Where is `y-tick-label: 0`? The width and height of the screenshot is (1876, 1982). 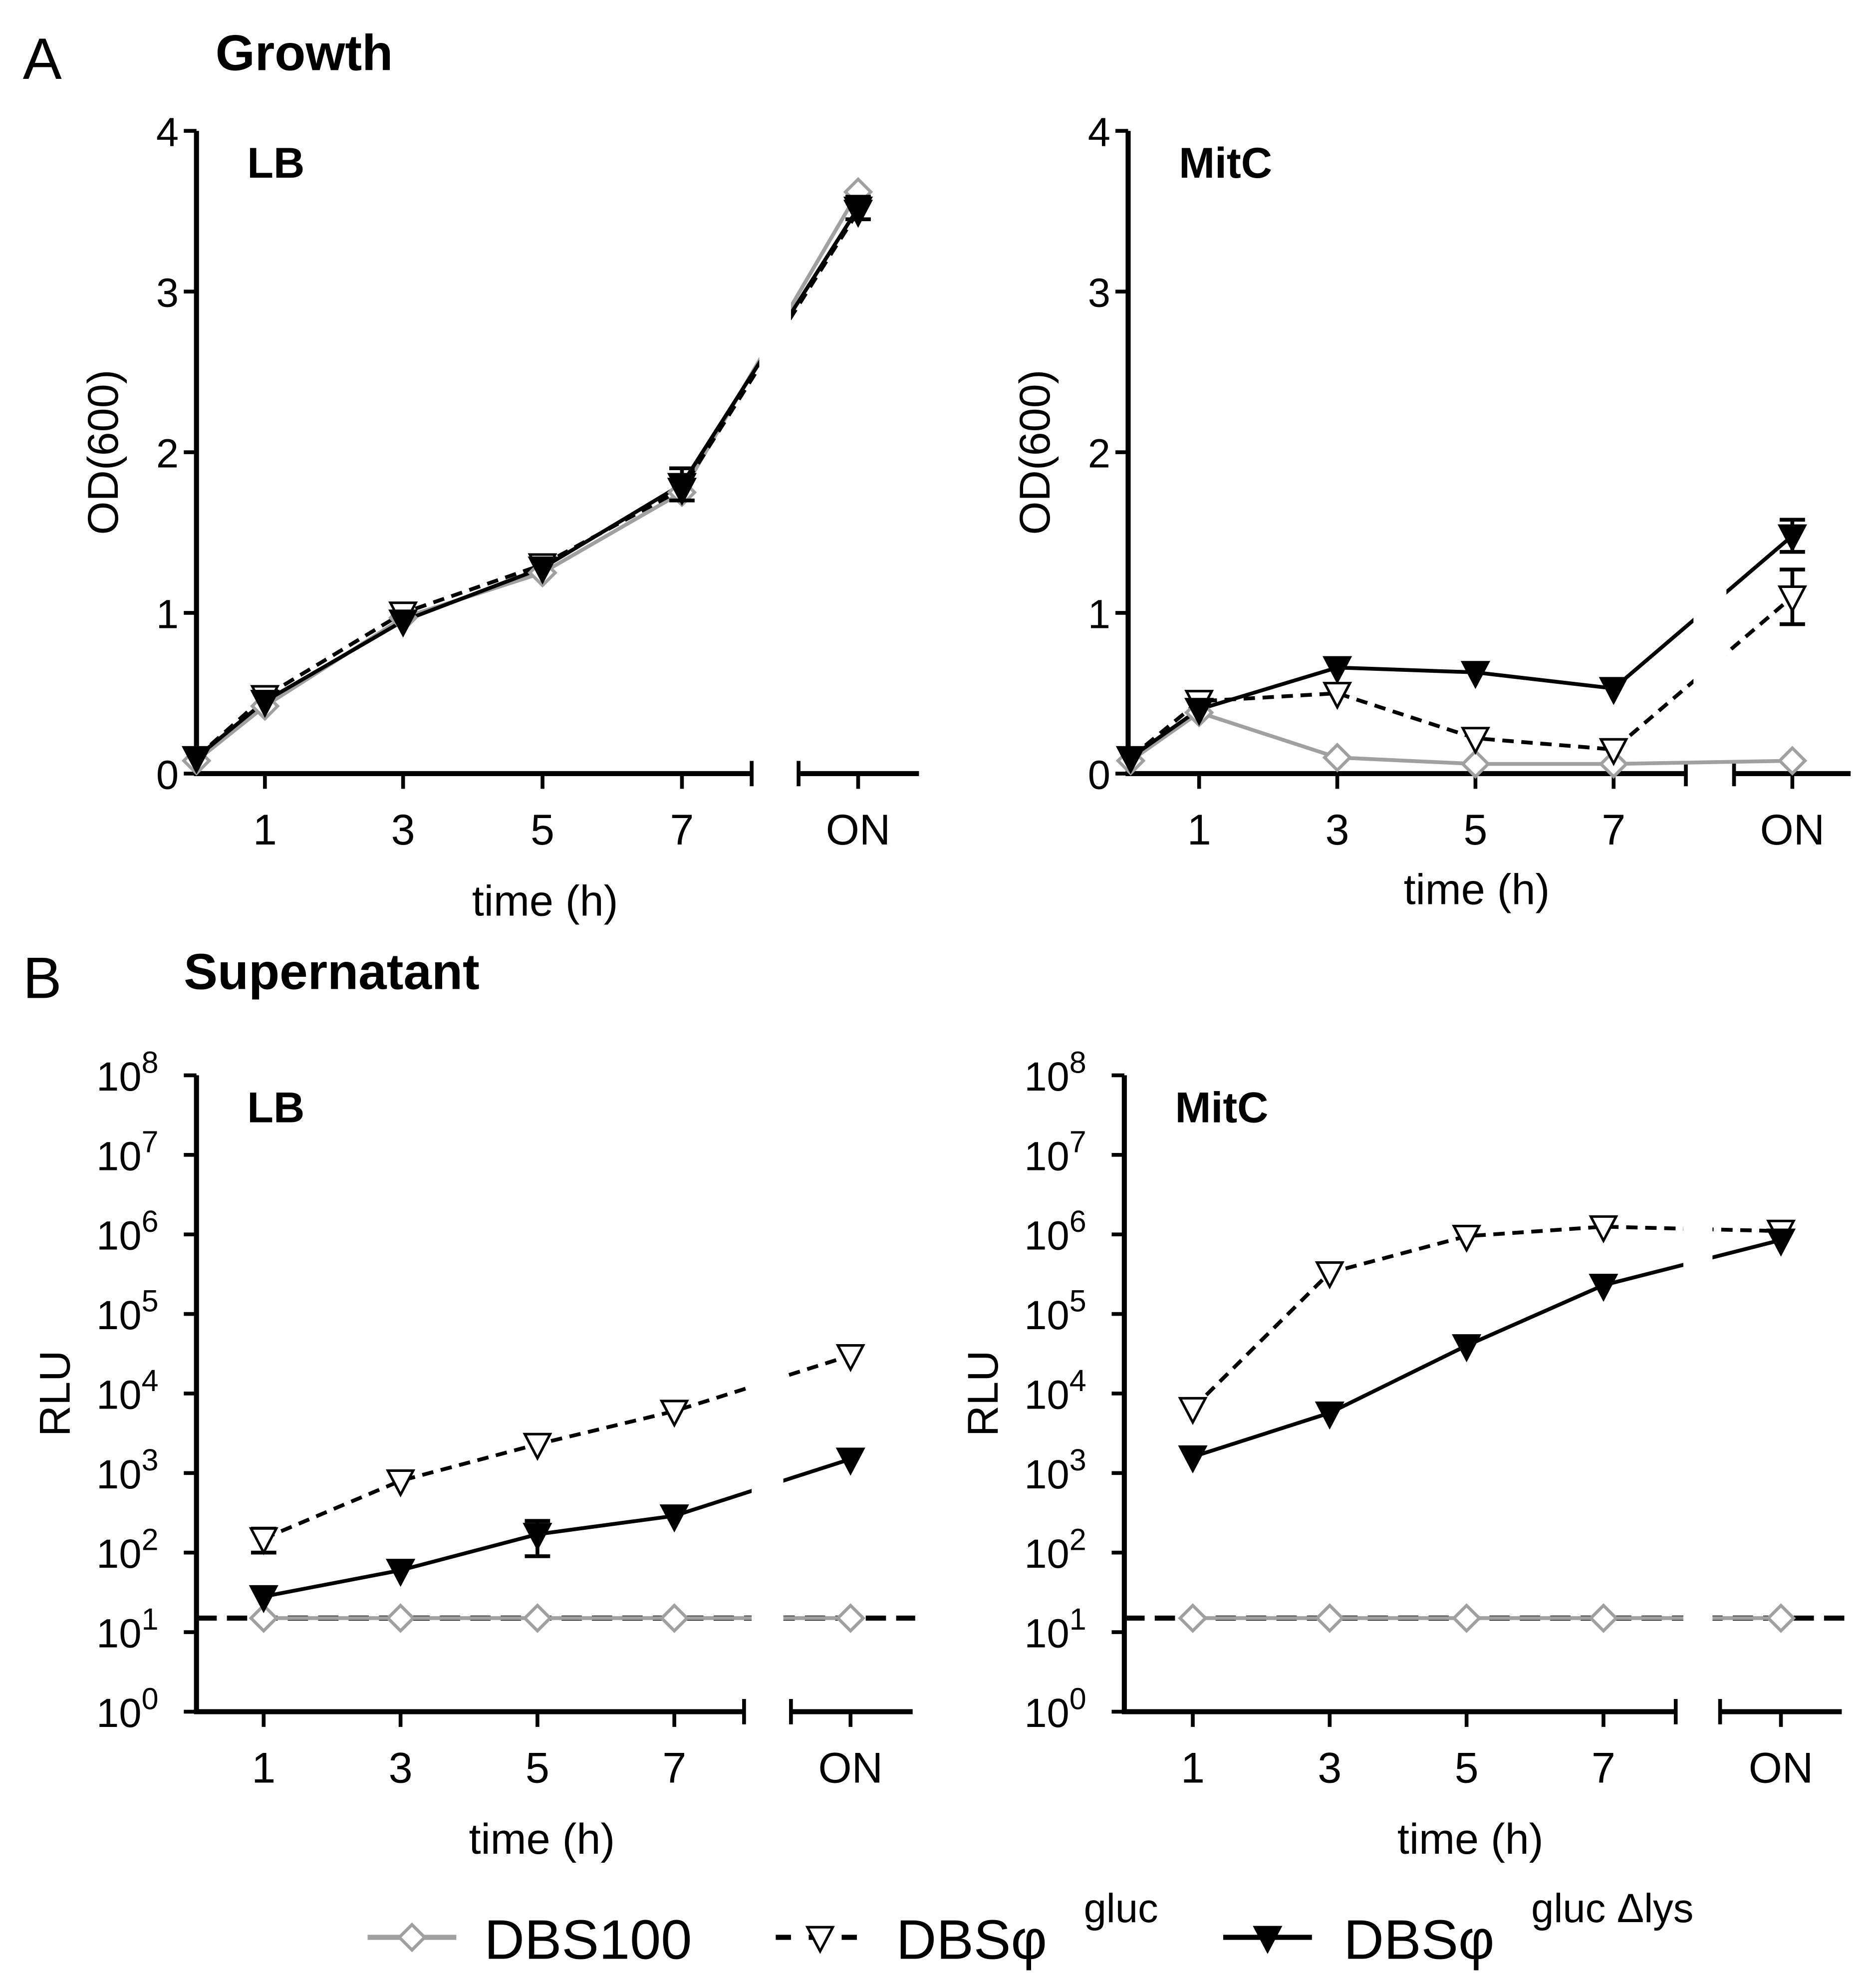
y-tick-label: 0 is located at coordinates (1099, 775).